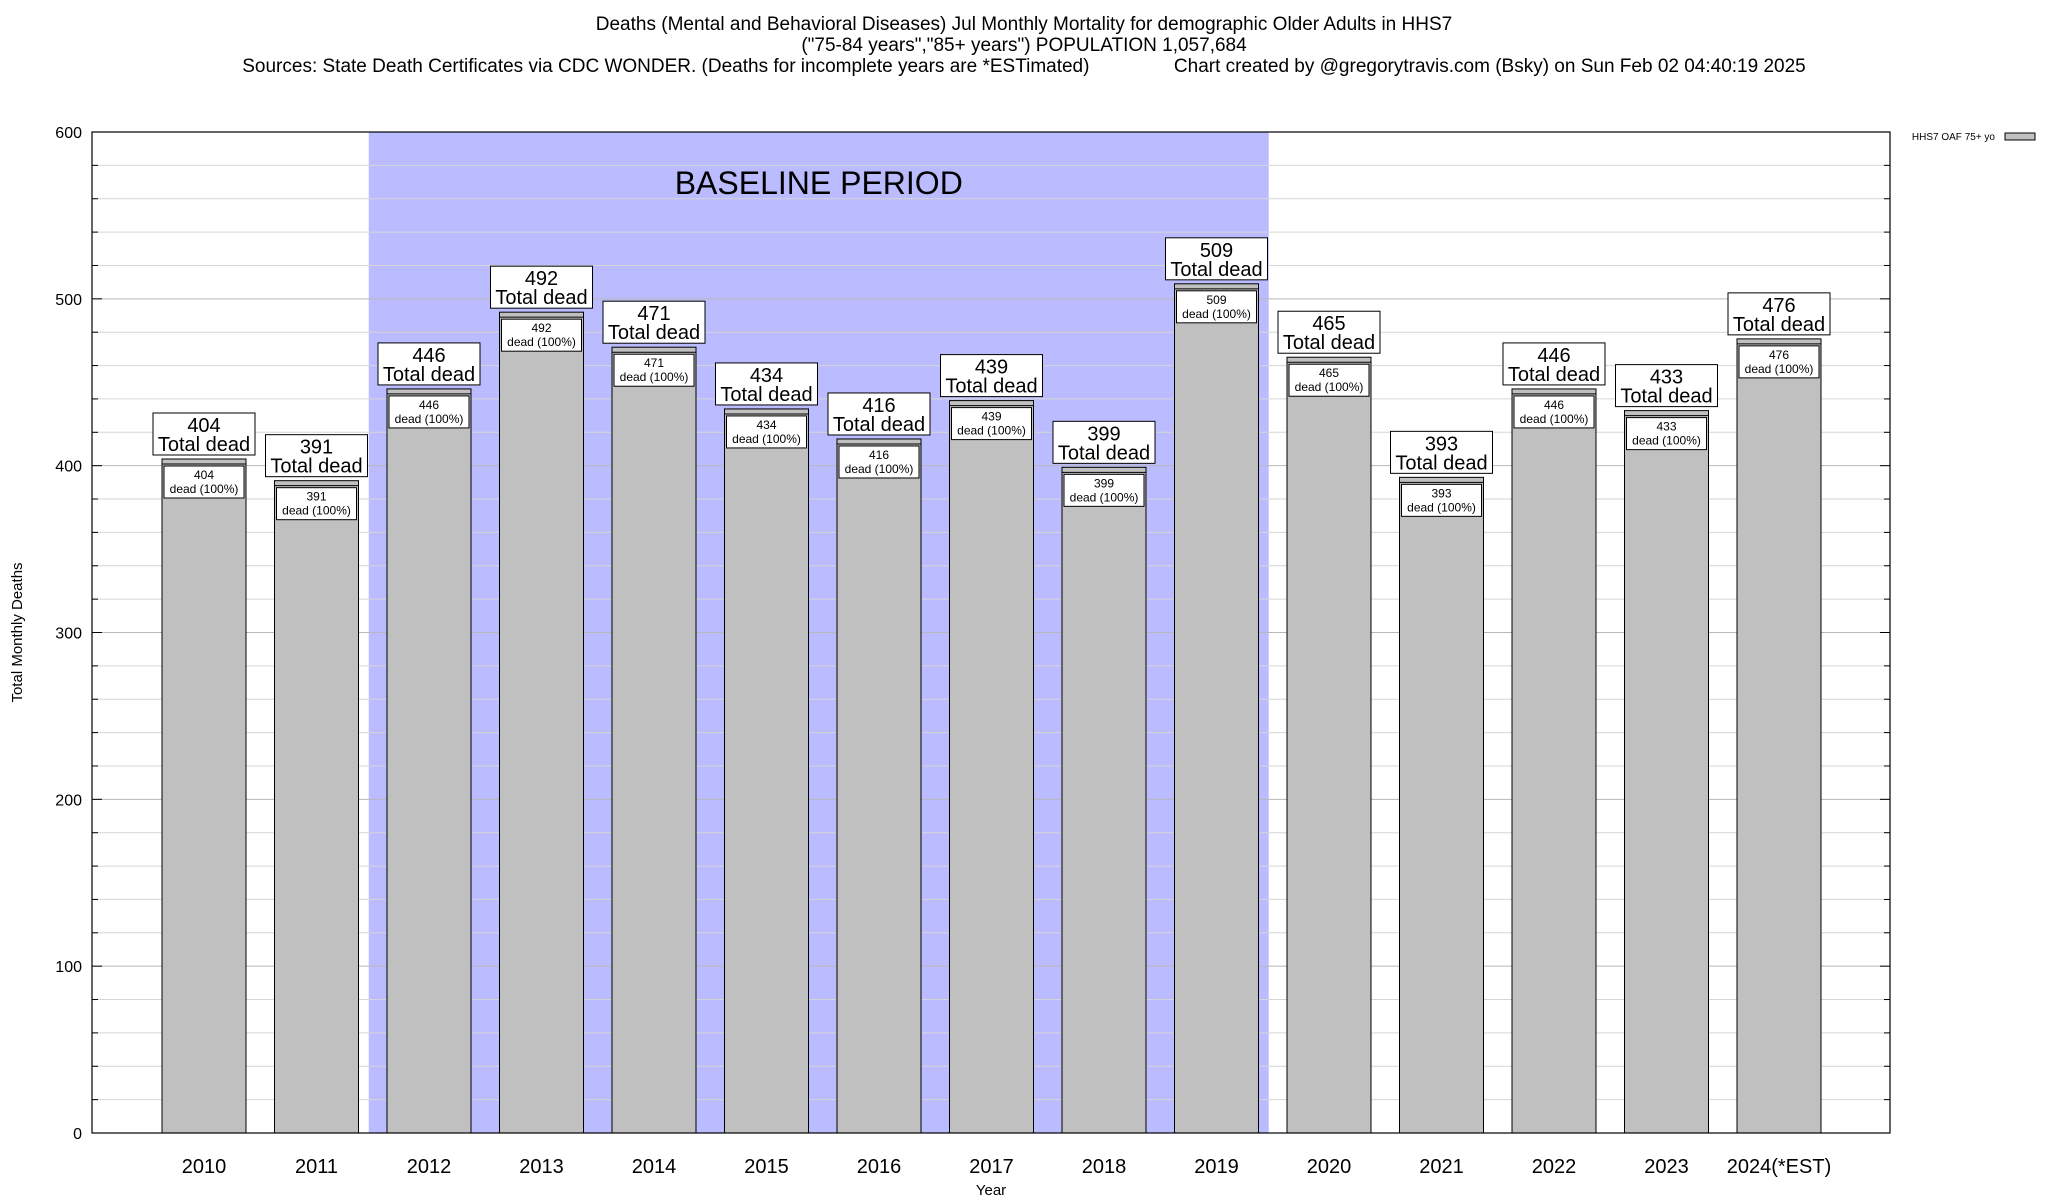  Describe the element at coordinates (879, 455) in the screenshot. I see `inner-value-label: 416` at that location.